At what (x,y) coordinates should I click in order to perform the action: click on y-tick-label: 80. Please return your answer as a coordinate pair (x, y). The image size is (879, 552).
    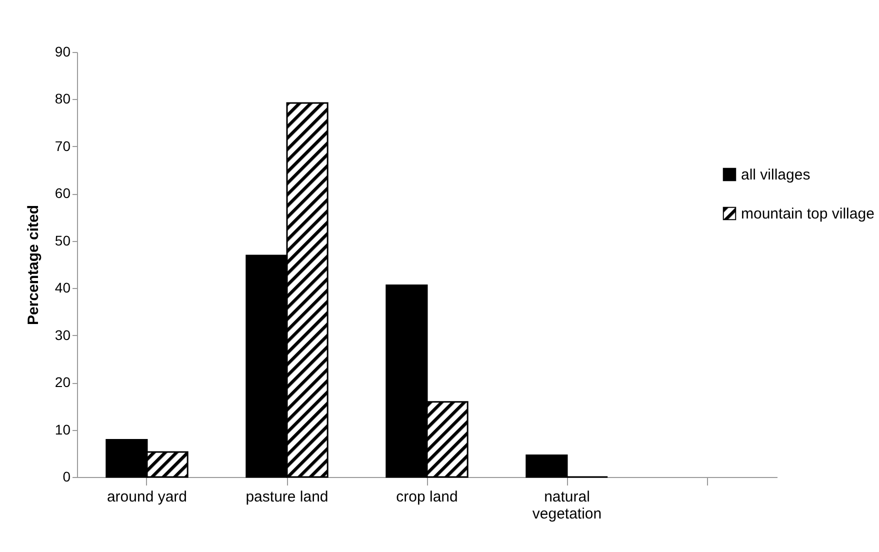
    Looking at the image, I should click on (62, 98).